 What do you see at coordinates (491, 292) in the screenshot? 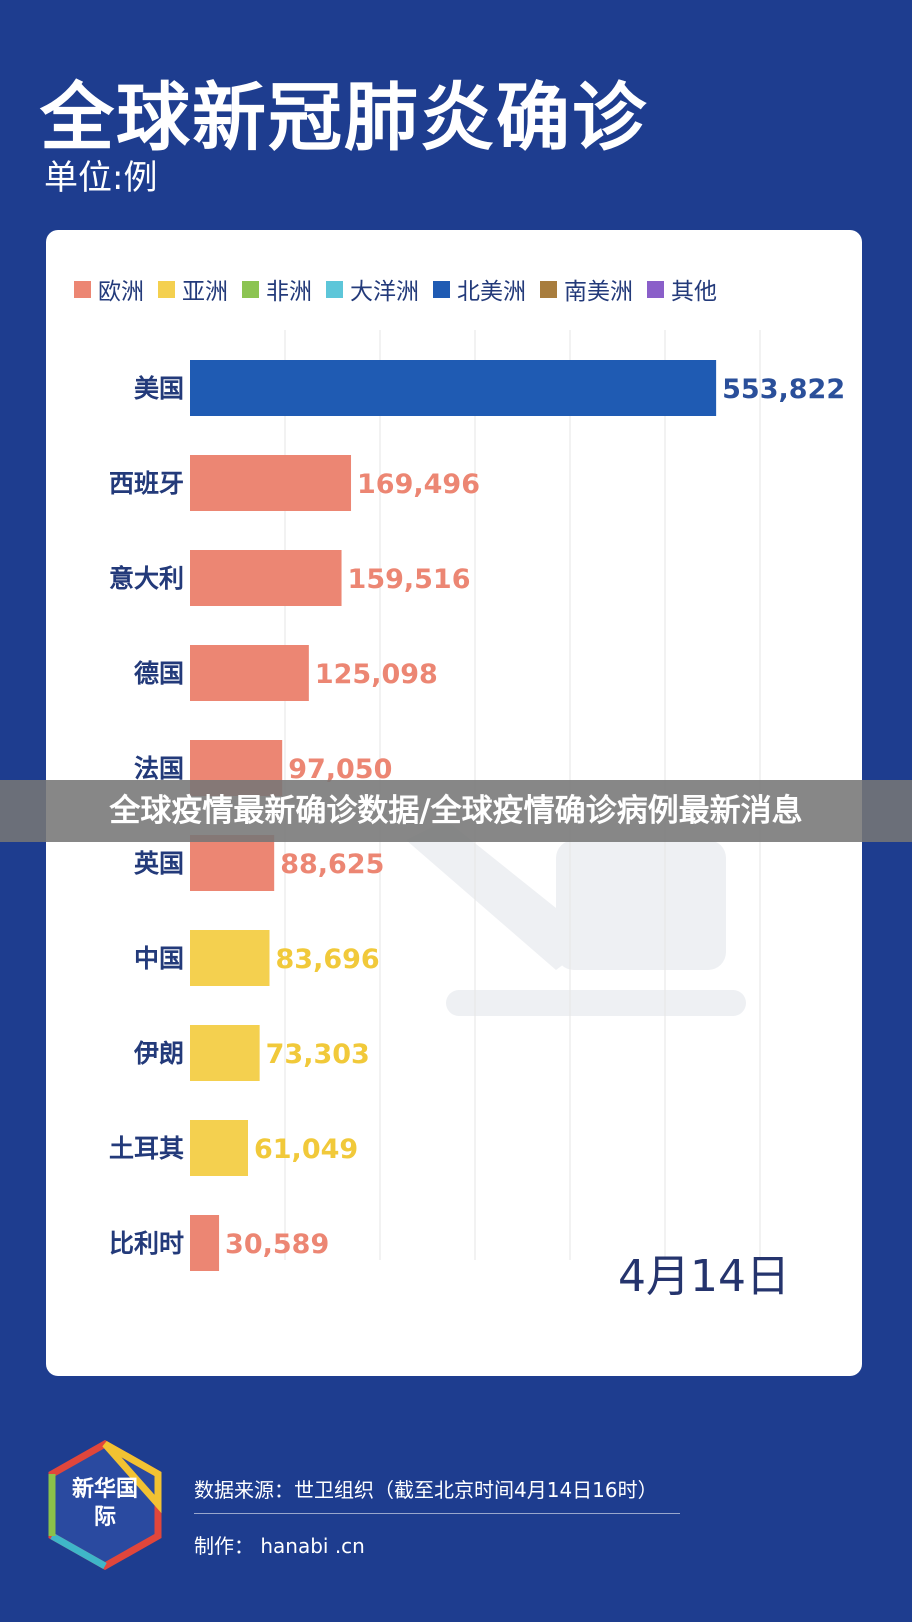
I see `legend-label: 北美洲` at bounding box center [491, 292].